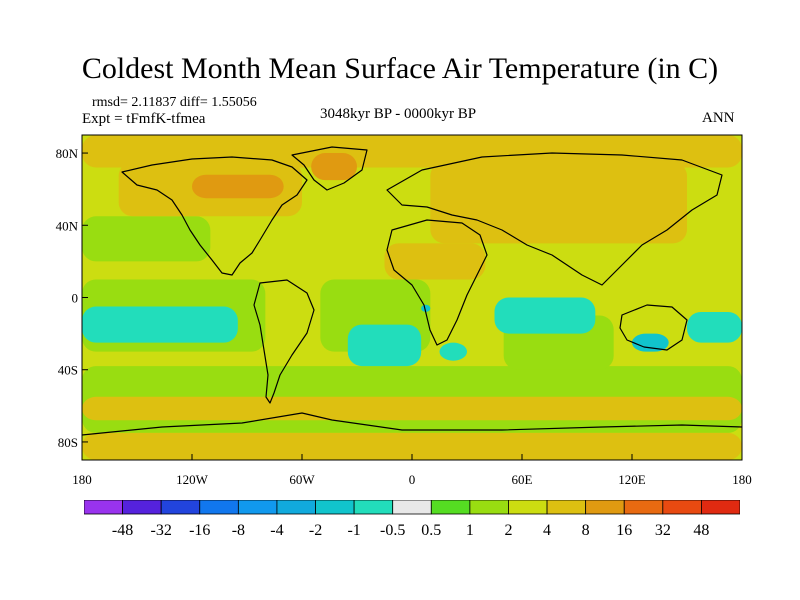  What do you see at coordinates (199, 530) in the screenshot?
I see `colorbar-label: -16` at bounding box center [199, 530].